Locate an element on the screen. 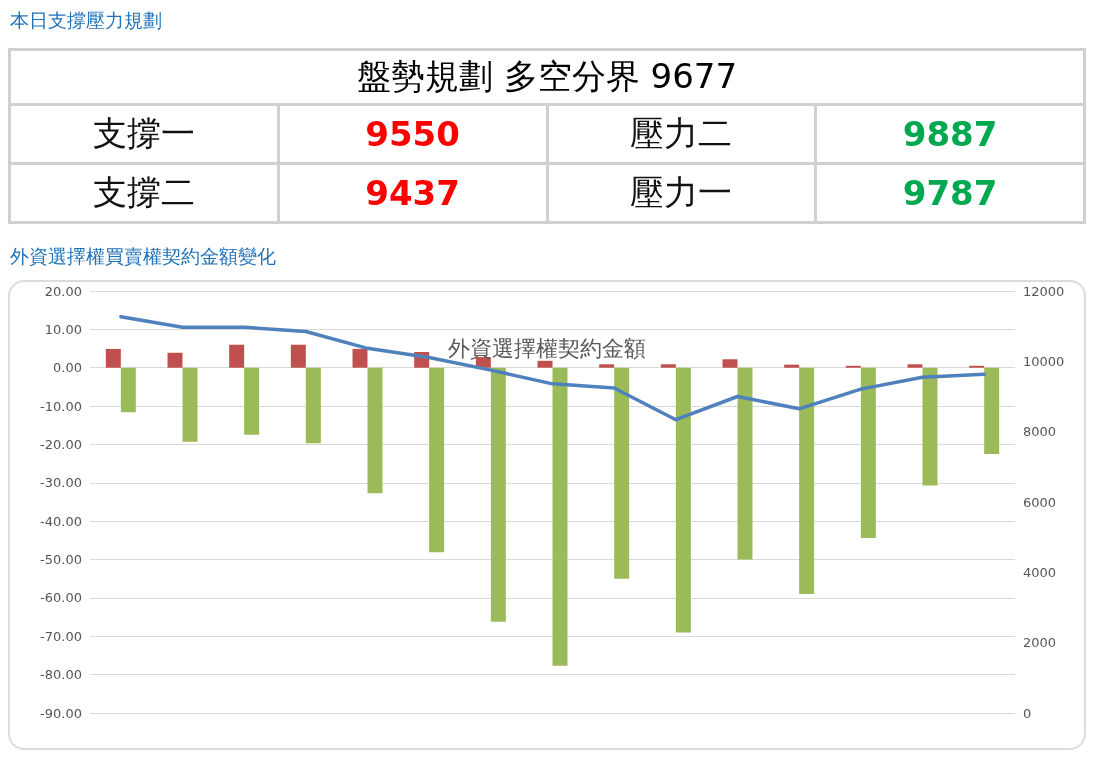 This screenshot has height=774, width=1096. y2-tick-label: 4000 is located at coordinates (1040, 572).